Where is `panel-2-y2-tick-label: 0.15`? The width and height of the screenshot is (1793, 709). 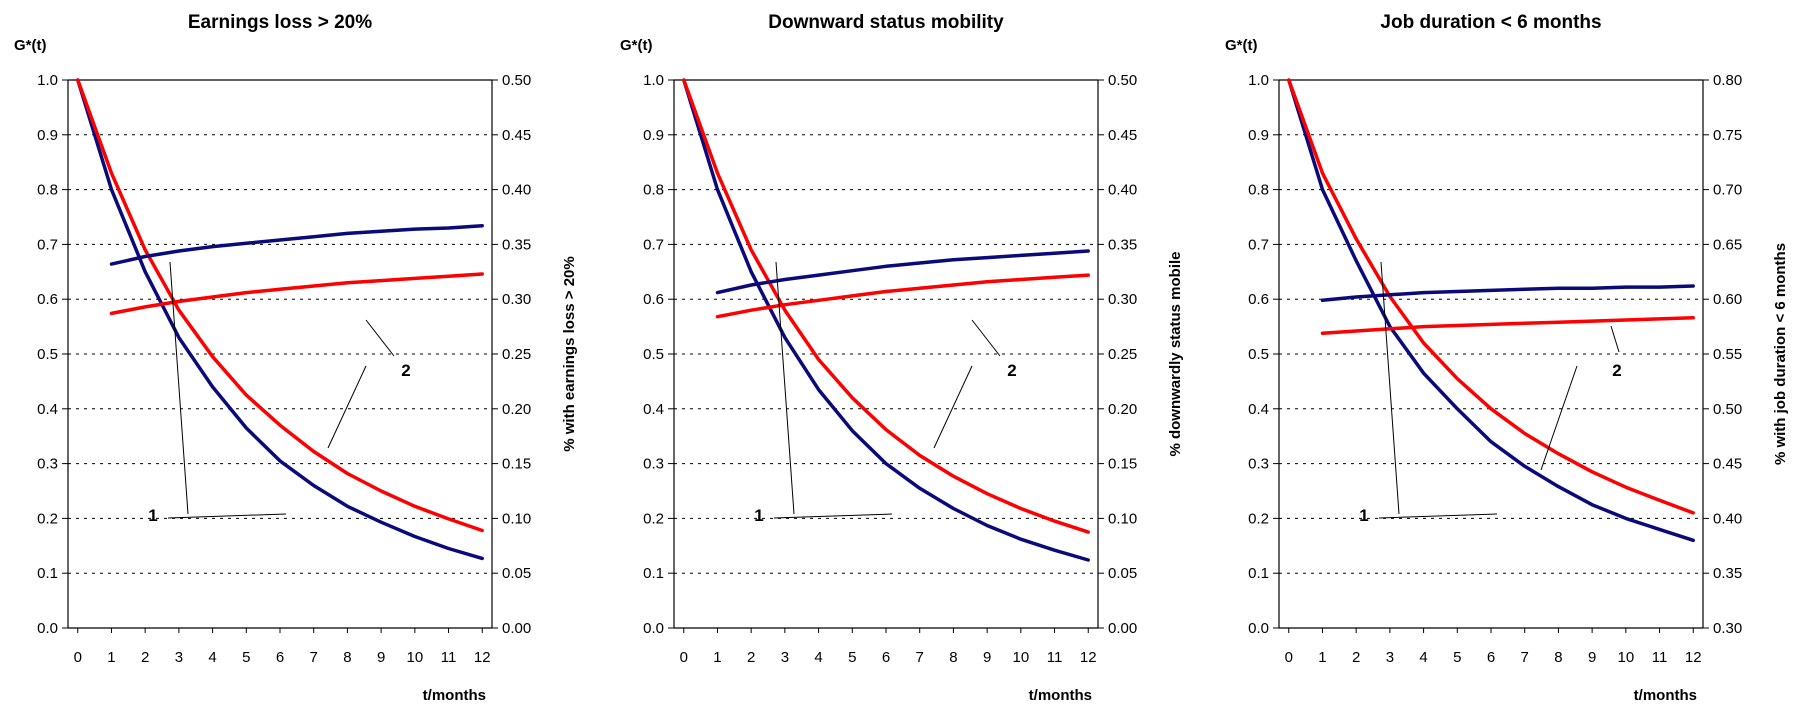 panel-2-y2-tick-label: 0.15 is located at coordinates (1122, 464).